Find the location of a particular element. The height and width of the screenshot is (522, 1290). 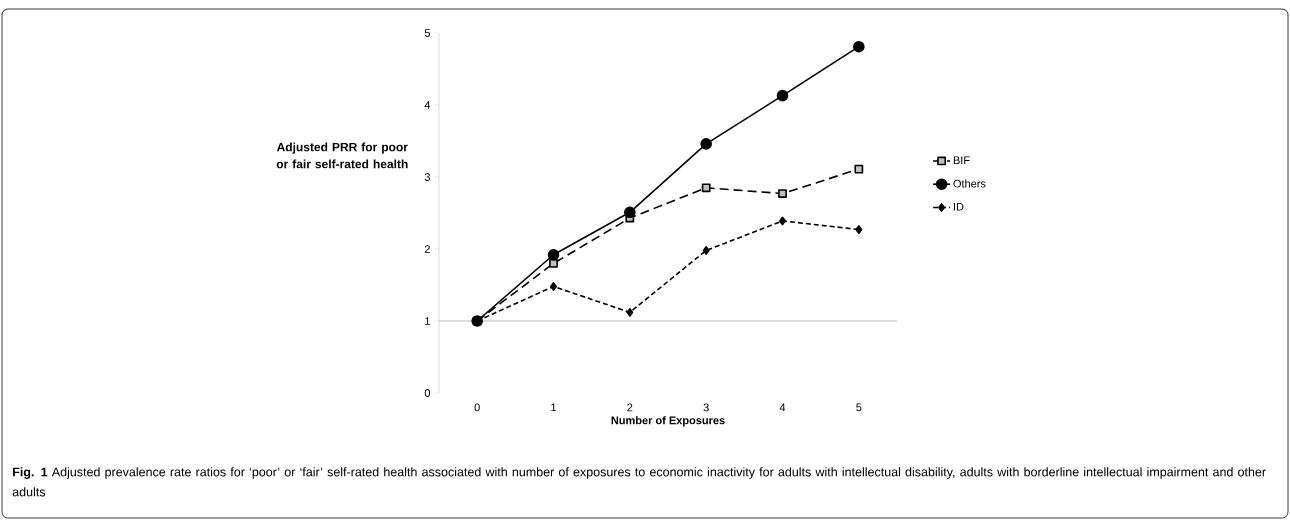

legend-label: ID is located at coordinates (958, 206).